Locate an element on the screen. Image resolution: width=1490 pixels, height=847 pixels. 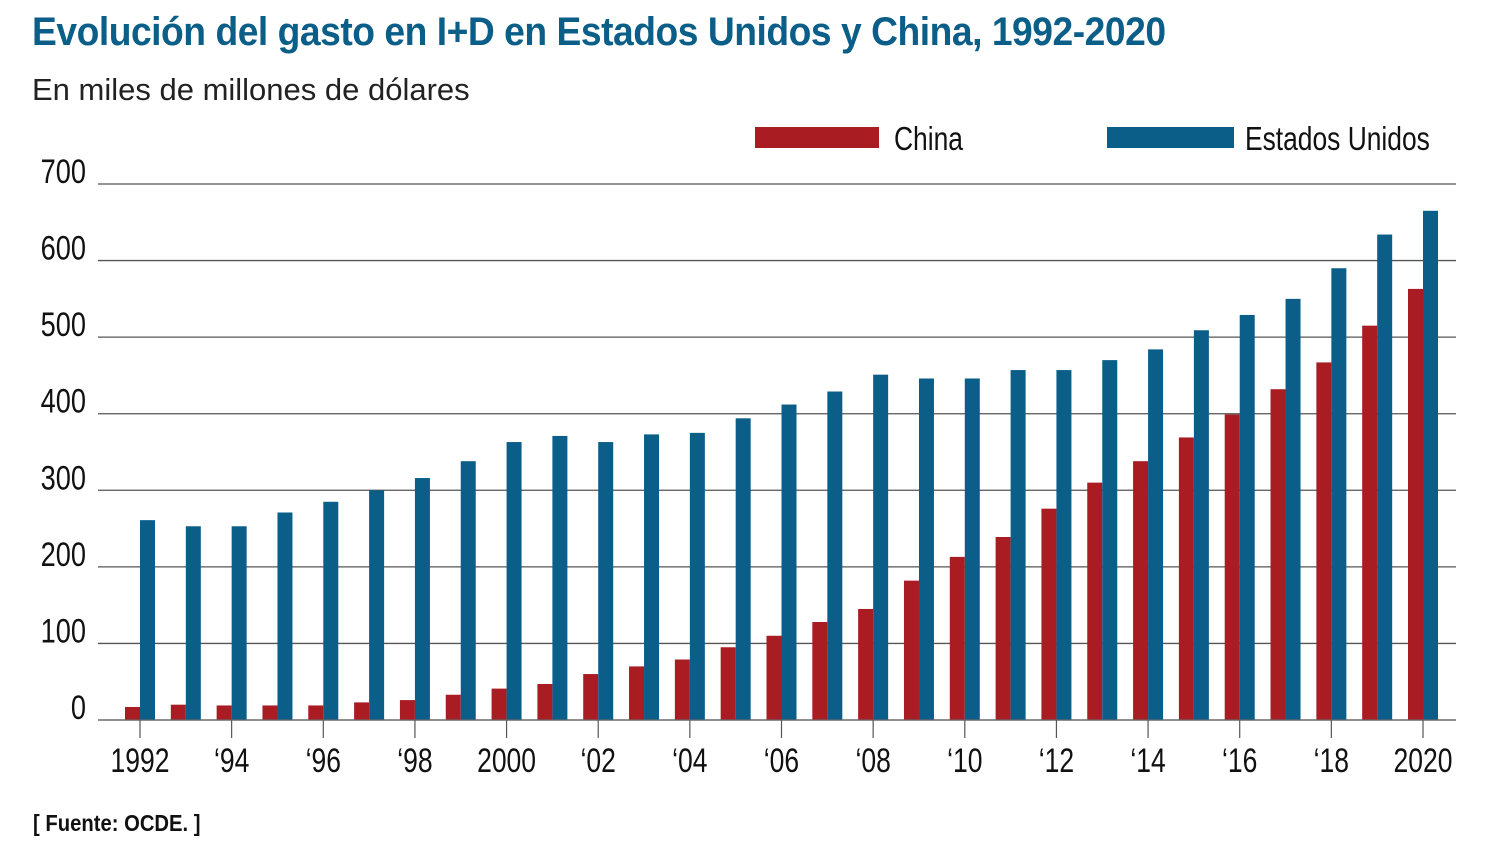
y-tick-label: 700 is located at coordinates (63, 171).